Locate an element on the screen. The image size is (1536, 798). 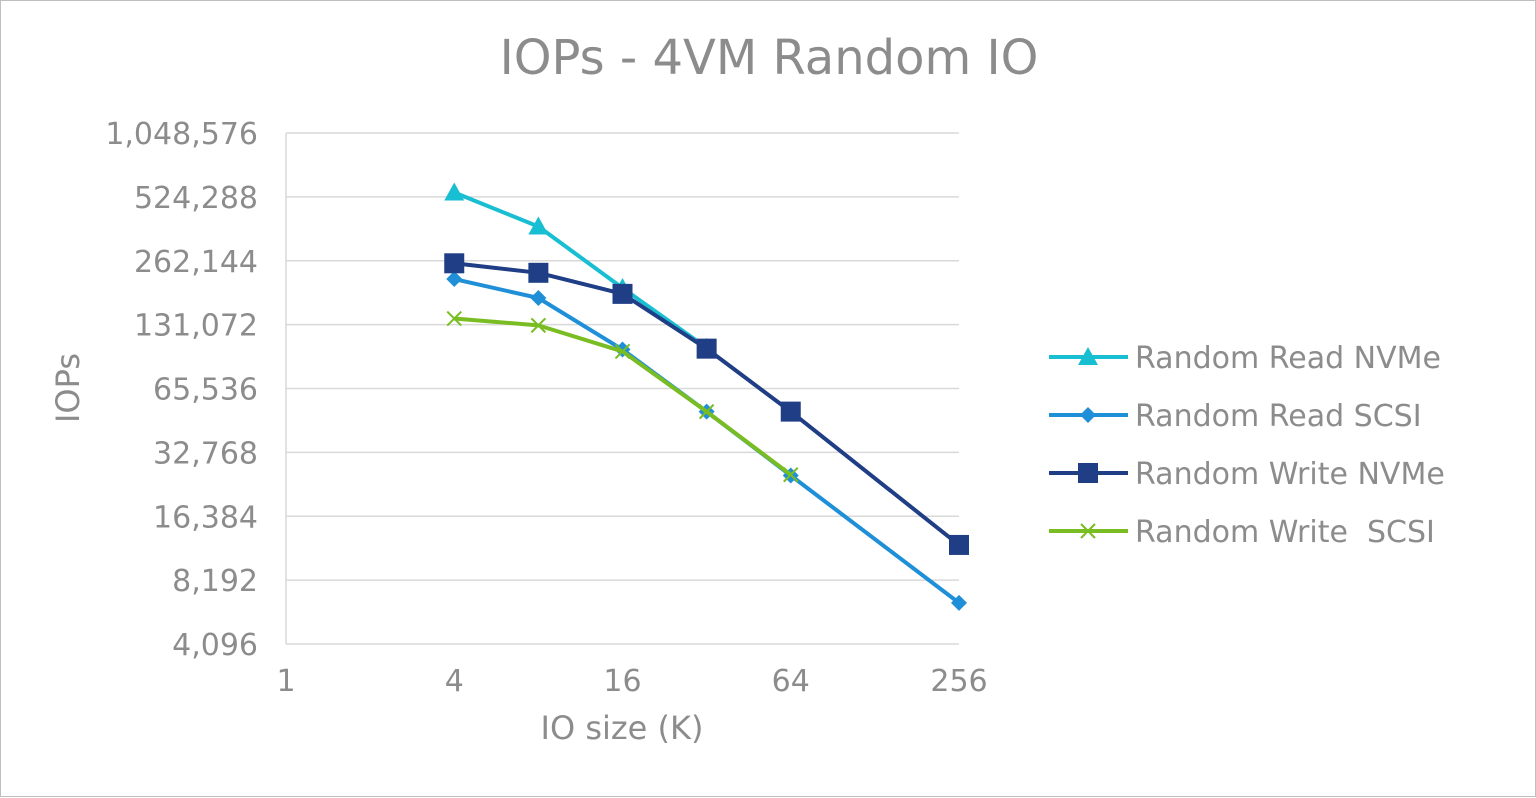
y-tick-label: 262,144 is located at coordinates (196, 262).